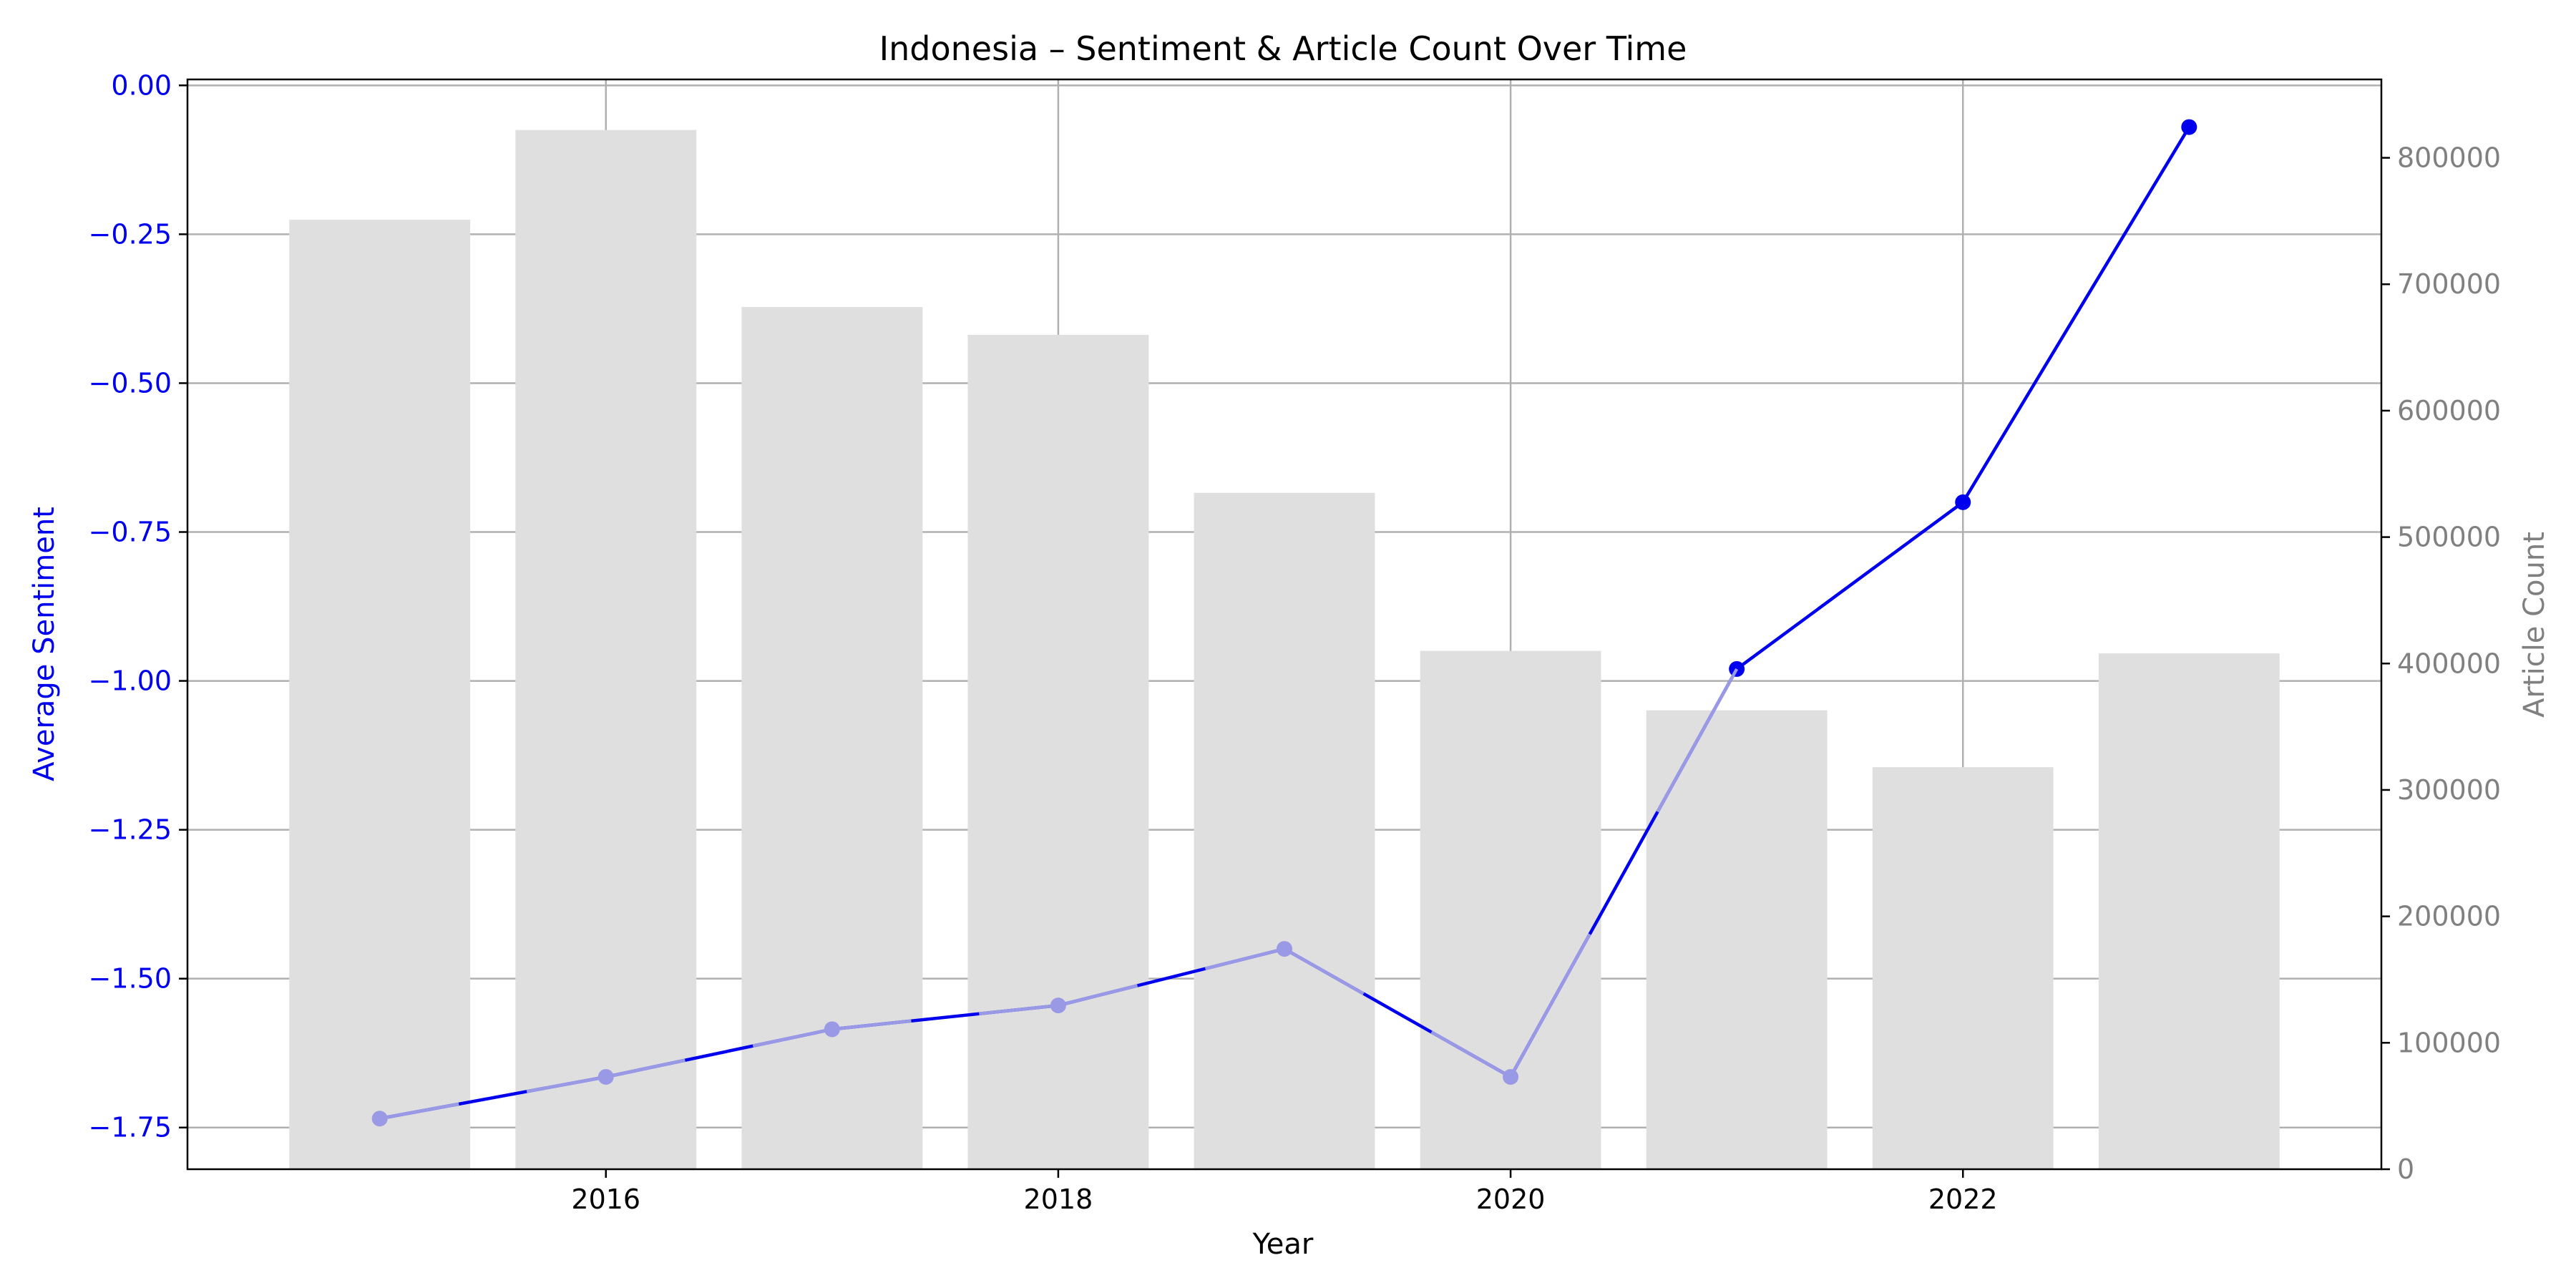  I want to click on y-right-tick-label: 0, so click(2405, 1169).